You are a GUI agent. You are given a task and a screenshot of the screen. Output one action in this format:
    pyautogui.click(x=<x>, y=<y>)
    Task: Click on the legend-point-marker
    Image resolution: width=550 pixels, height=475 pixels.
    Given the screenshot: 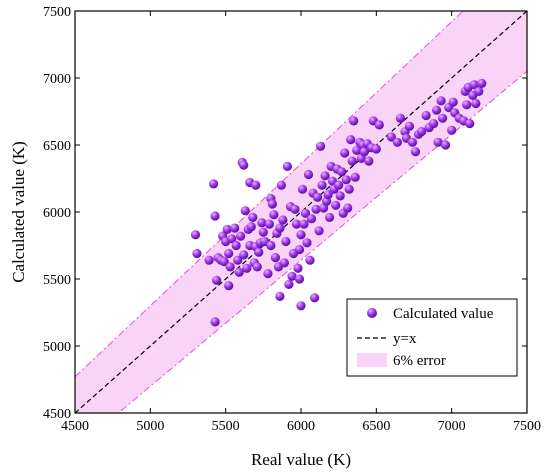 What is the action you would take?
    pyautogui.click(x=372, y=313)
    